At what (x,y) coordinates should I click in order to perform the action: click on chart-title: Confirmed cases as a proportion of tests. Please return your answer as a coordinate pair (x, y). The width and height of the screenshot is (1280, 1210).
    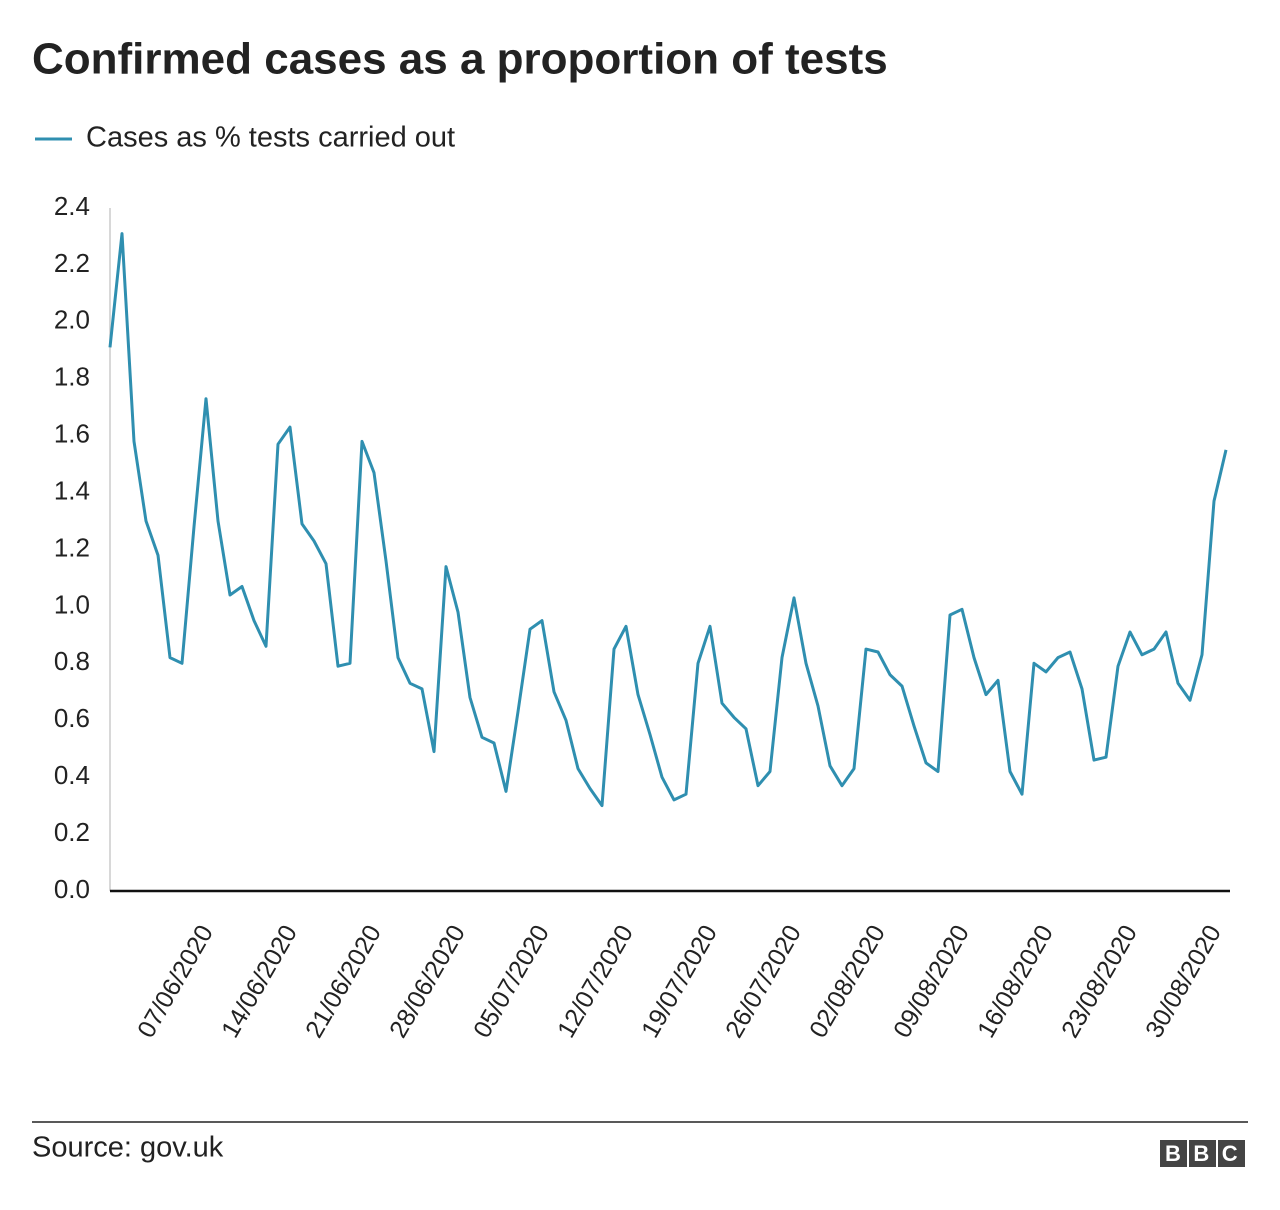
    Looking at the image, I should click on (460, 59).